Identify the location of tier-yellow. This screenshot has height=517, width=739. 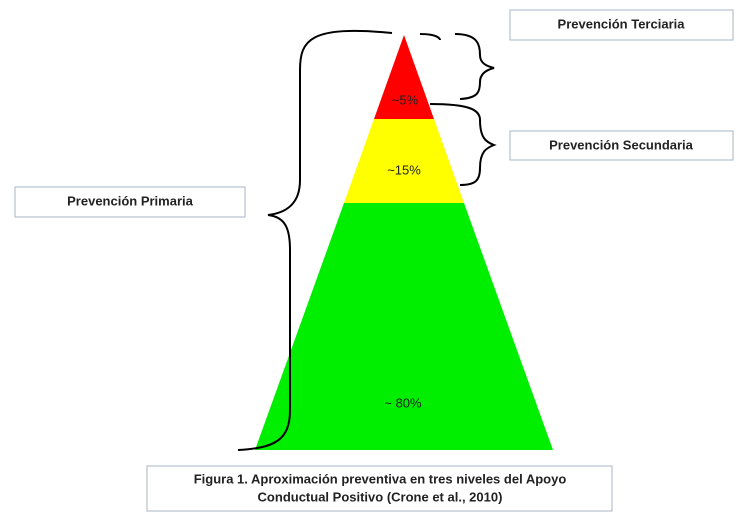
(404, 161).